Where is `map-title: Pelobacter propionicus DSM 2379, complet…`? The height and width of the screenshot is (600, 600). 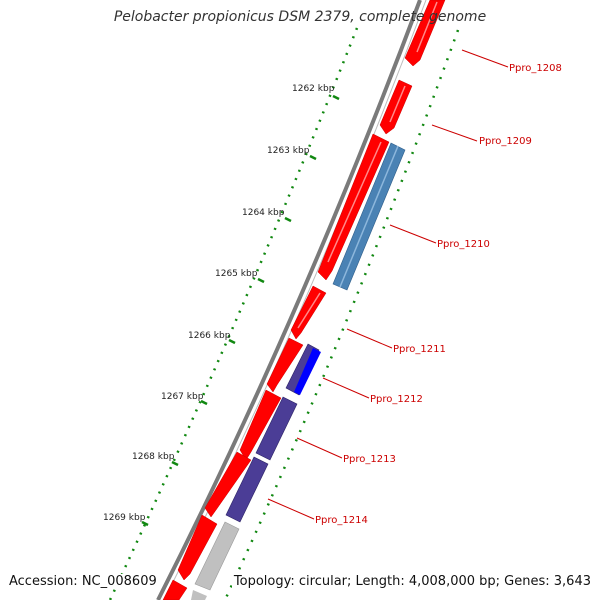
map-title: Pelobacter propionicus DSM 2379, complet… is located at coordinates (300, 17).